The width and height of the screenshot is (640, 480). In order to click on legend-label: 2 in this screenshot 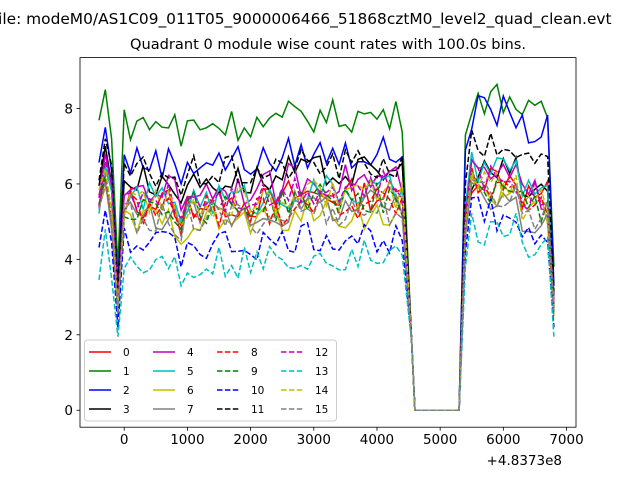, I will do `click(126, 391)`.